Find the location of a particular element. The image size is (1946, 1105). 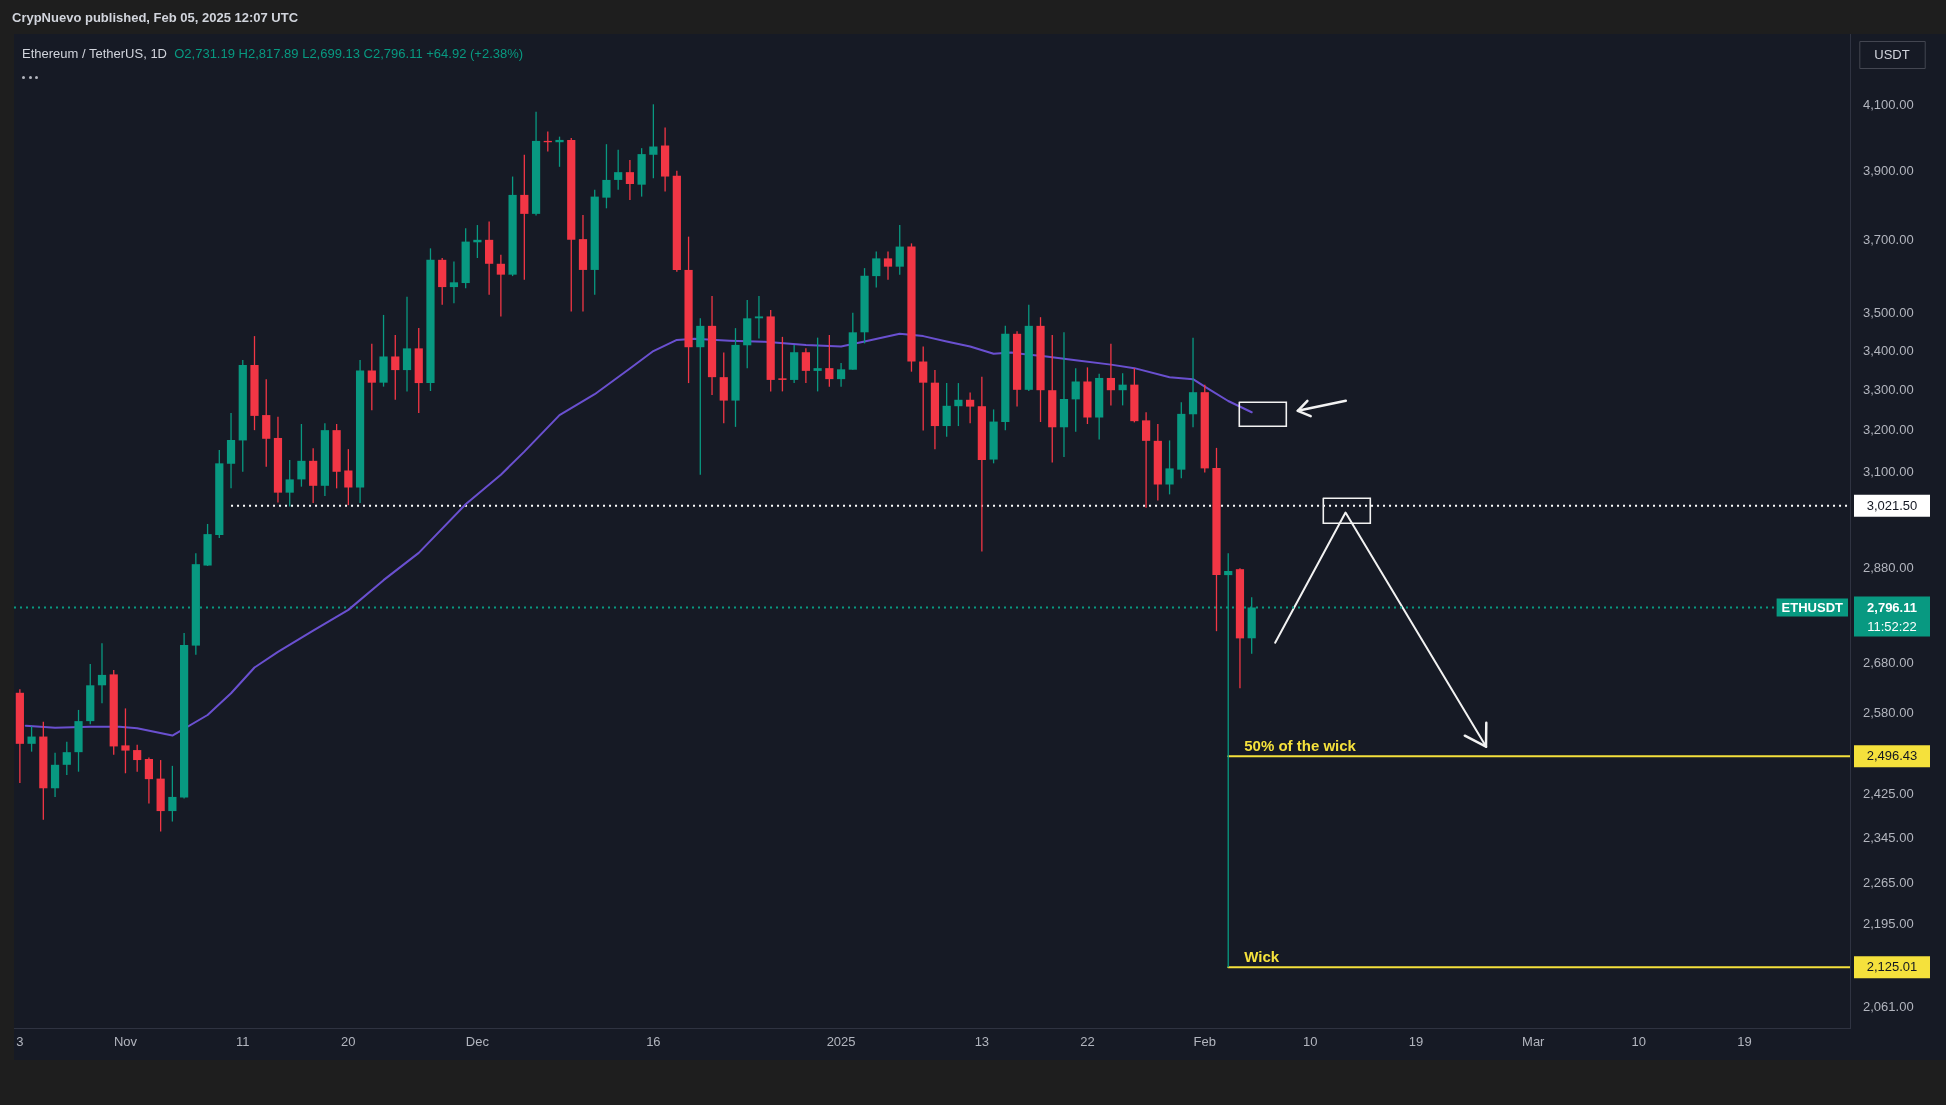

series-label: ETHUSDT is located at coordinates (1812, 607).